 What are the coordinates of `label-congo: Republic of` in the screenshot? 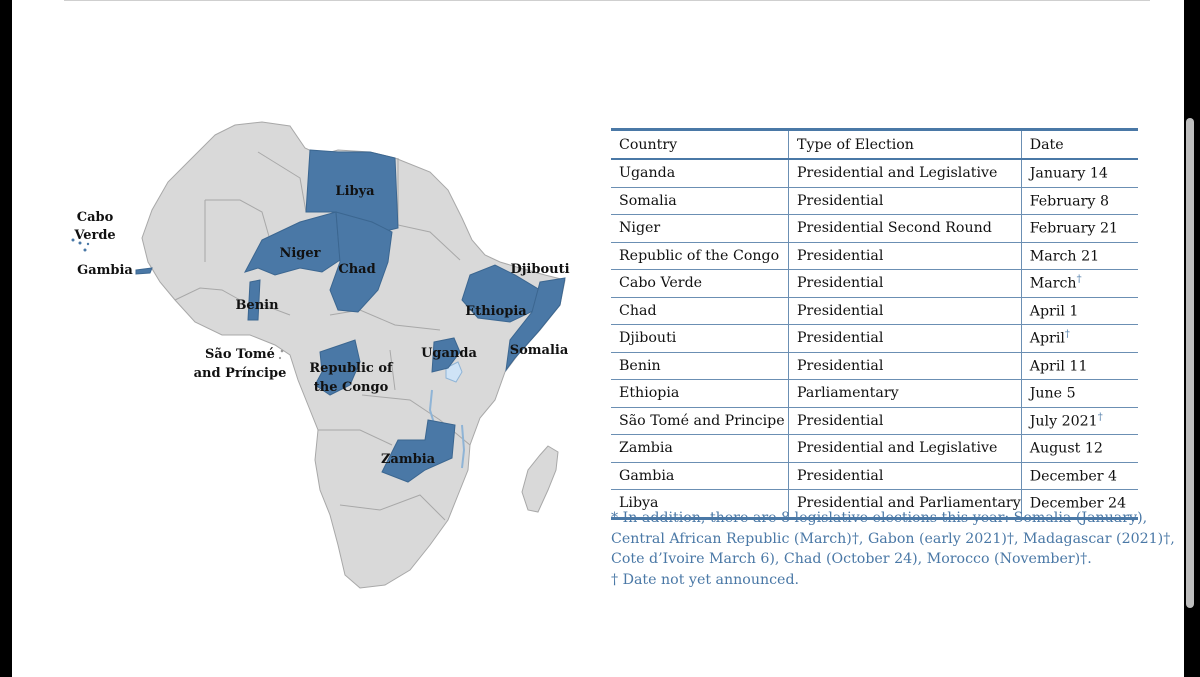 It's located at (351, 368).